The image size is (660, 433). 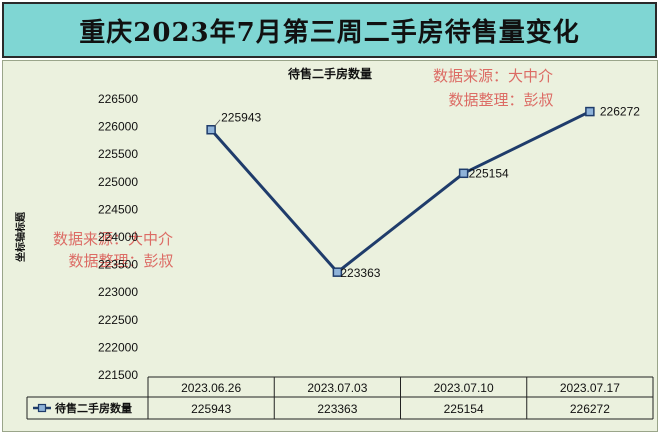 What do you see at coordinates (118, 209) in the screenshot?
I see `y-tick-label: 224500` at bounding box center [118, 209].